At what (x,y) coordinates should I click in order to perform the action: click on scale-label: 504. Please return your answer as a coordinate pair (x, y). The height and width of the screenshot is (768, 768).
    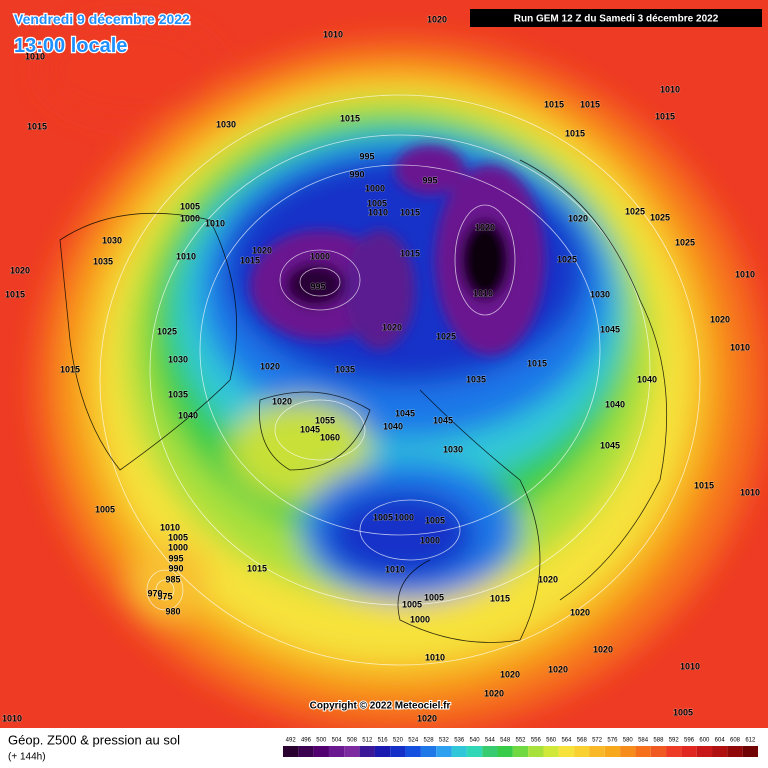
    Looking at the image, I should click on (337, 741).